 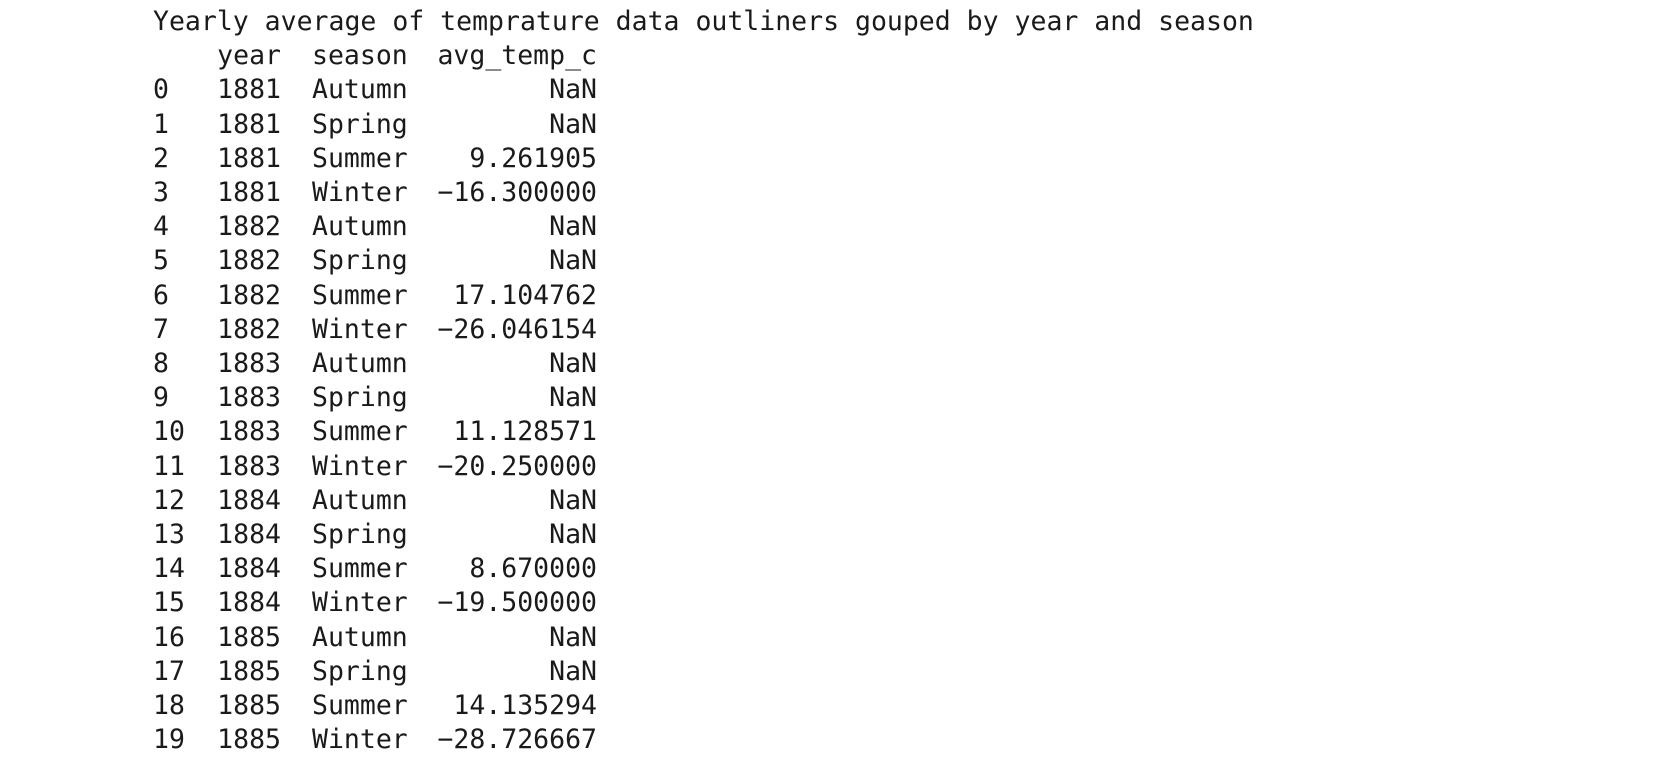 What do you see at coordinates (169, 466) in the screenshot?
I see `row-index: 11` at bounding box center [169, 466].